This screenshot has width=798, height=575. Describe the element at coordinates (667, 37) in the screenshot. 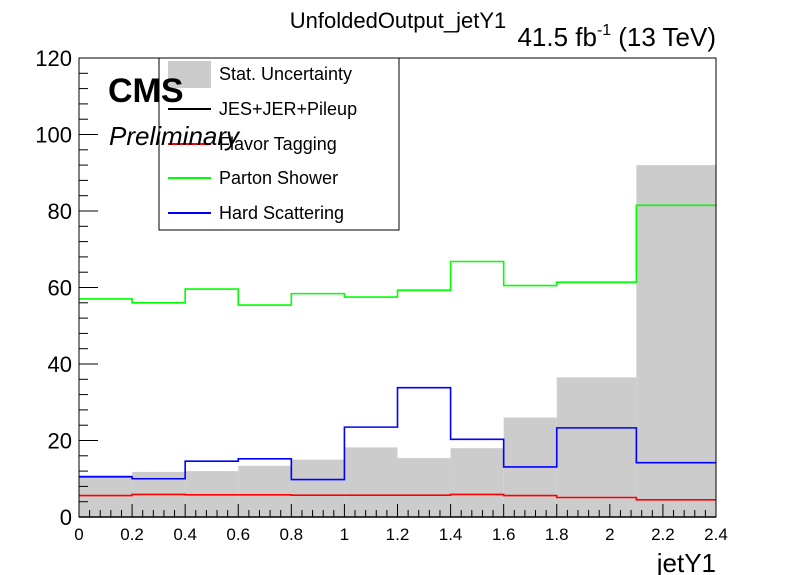

I see `lumi-energy: (13 TeV)` at that location.